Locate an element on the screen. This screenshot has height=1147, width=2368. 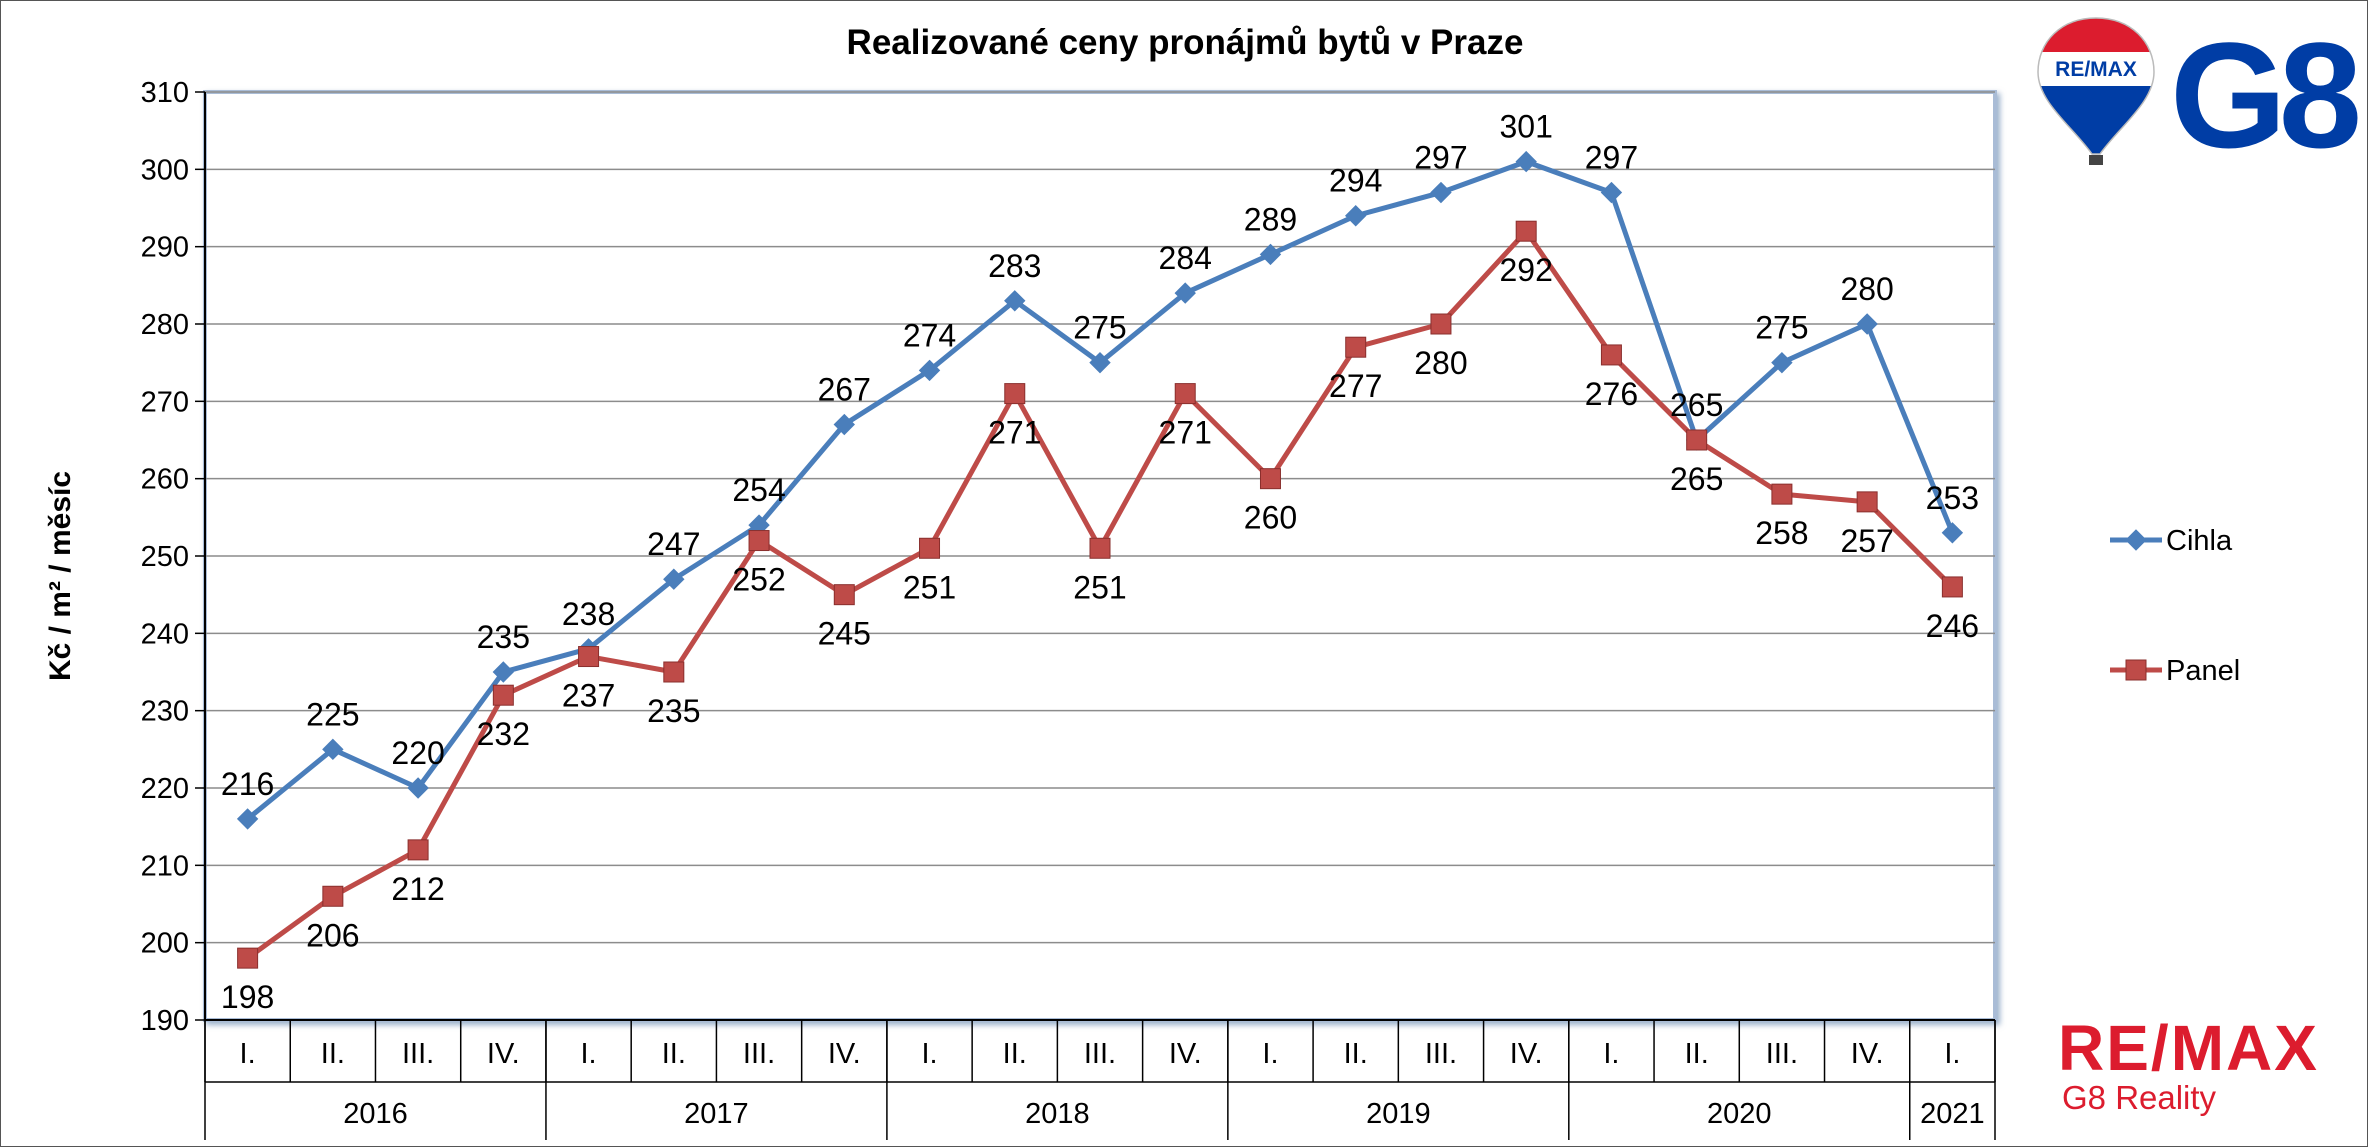
y-tick-label: 200 is located at coordinates (165, 944).